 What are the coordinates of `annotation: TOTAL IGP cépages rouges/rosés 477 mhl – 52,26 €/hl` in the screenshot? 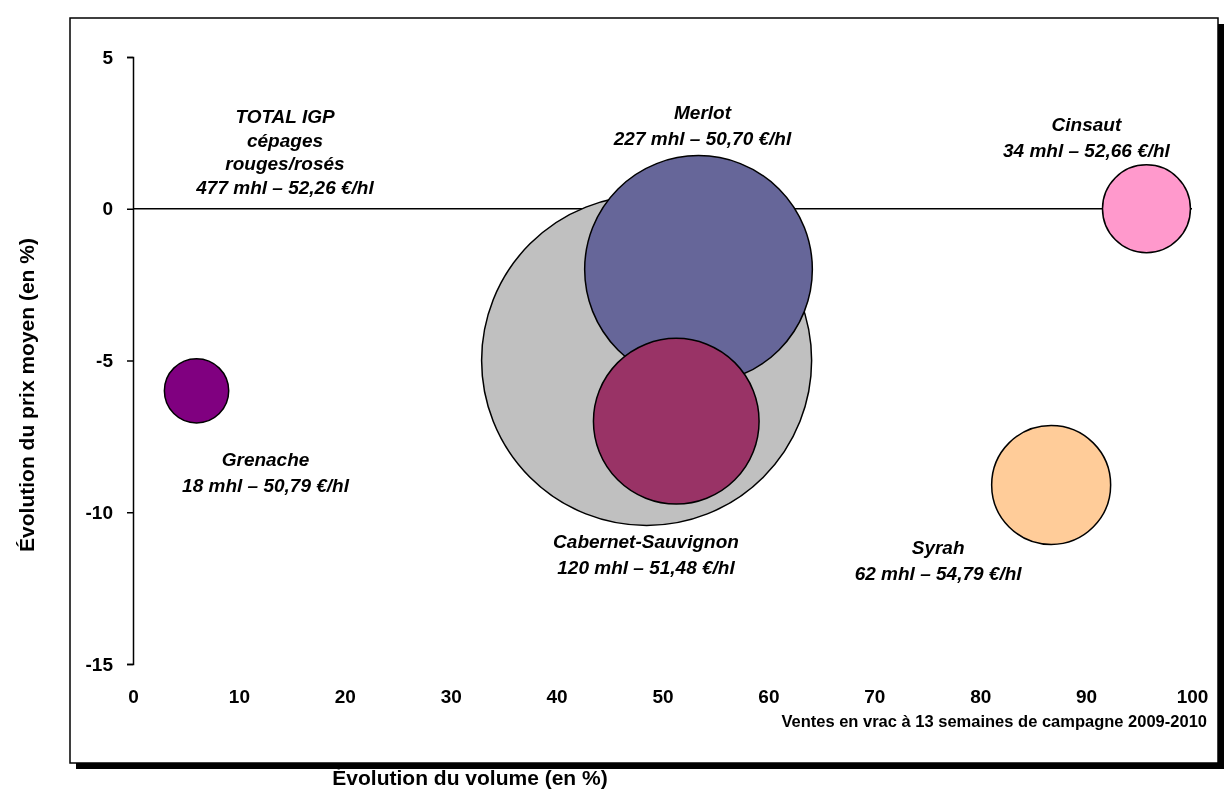 It's located at (285, 152).